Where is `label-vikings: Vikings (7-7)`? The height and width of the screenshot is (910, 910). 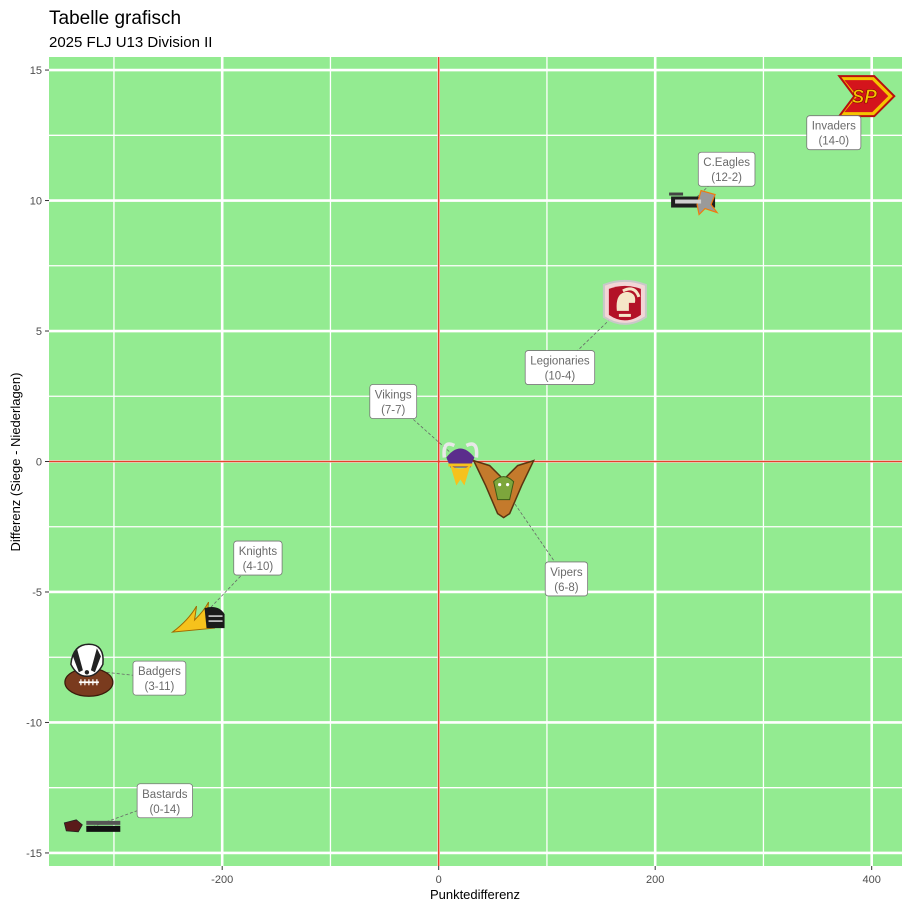
label-vikings: Vikings (7-7) is located at coordinates (393, 401).